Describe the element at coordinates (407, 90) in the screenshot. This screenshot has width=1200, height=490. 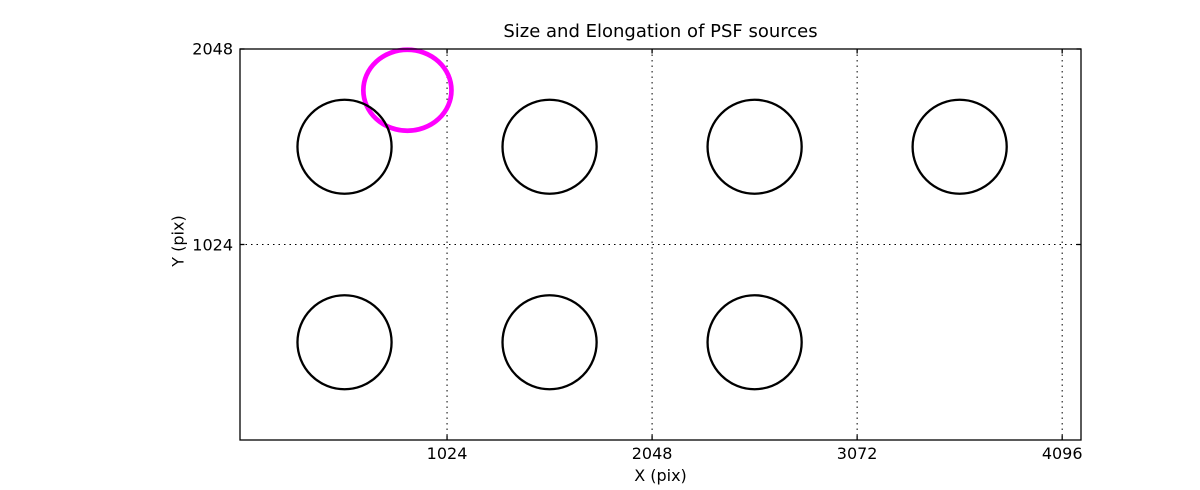
I see `psf-source-ellipse-highlighted` at that location.